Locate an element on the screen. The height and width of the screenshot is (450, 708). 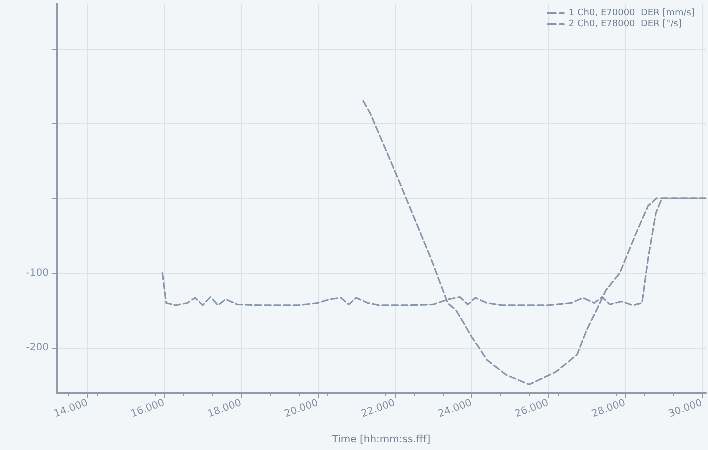
legend-label: 2 Ch0, E78000 DER [°/s] is located at coordinates (625, 25).